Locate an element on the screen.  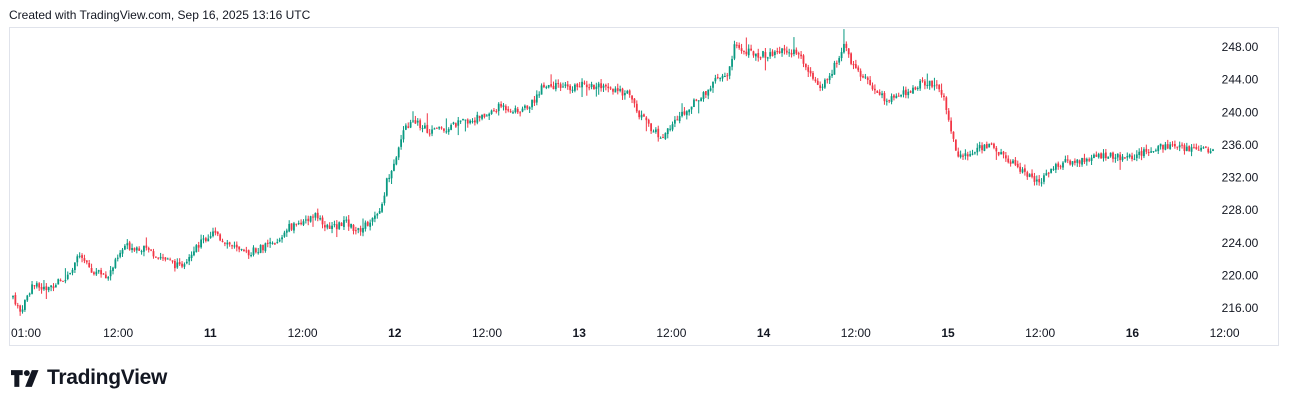
x-tick-label: 14 is located at coordinates (764, 333).